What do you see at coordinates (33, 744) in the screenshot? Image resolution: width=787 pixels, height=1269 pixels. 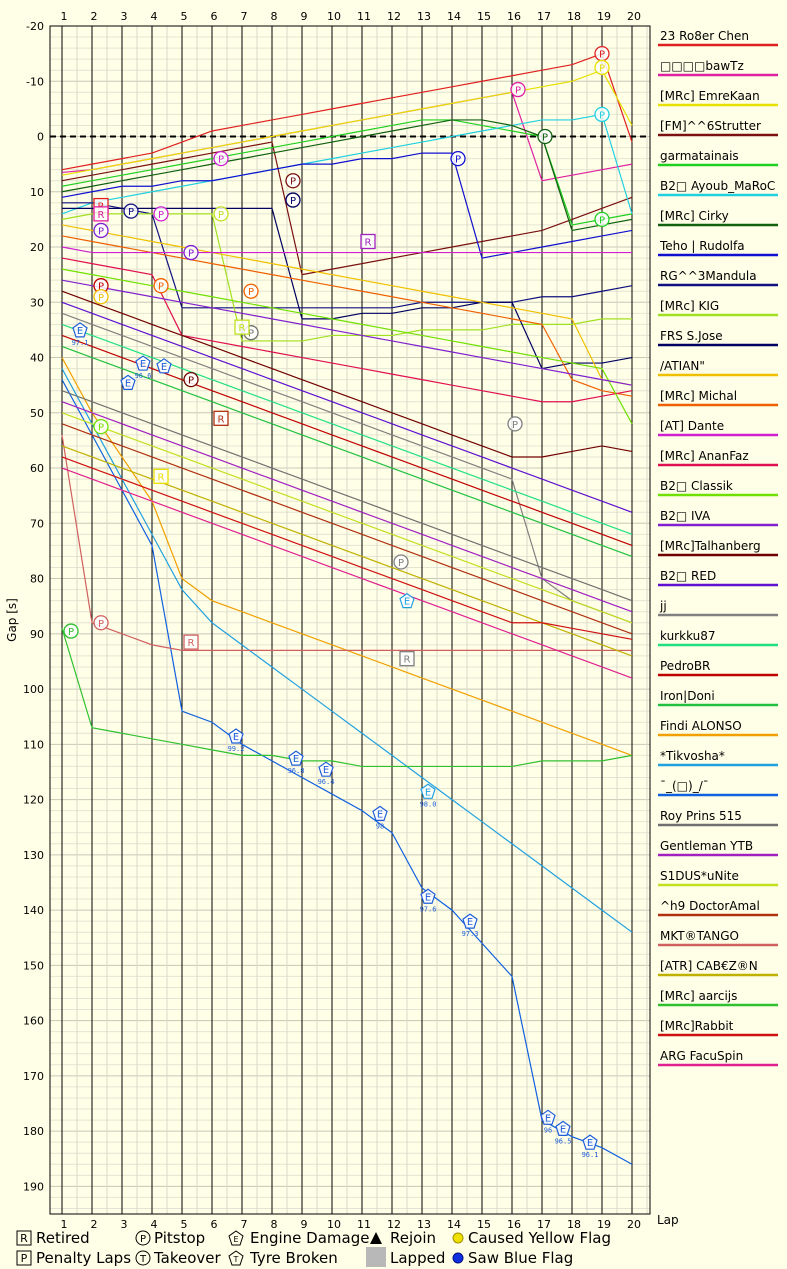 I see `y-tick-label: 110` at bounding box center [33, 744].